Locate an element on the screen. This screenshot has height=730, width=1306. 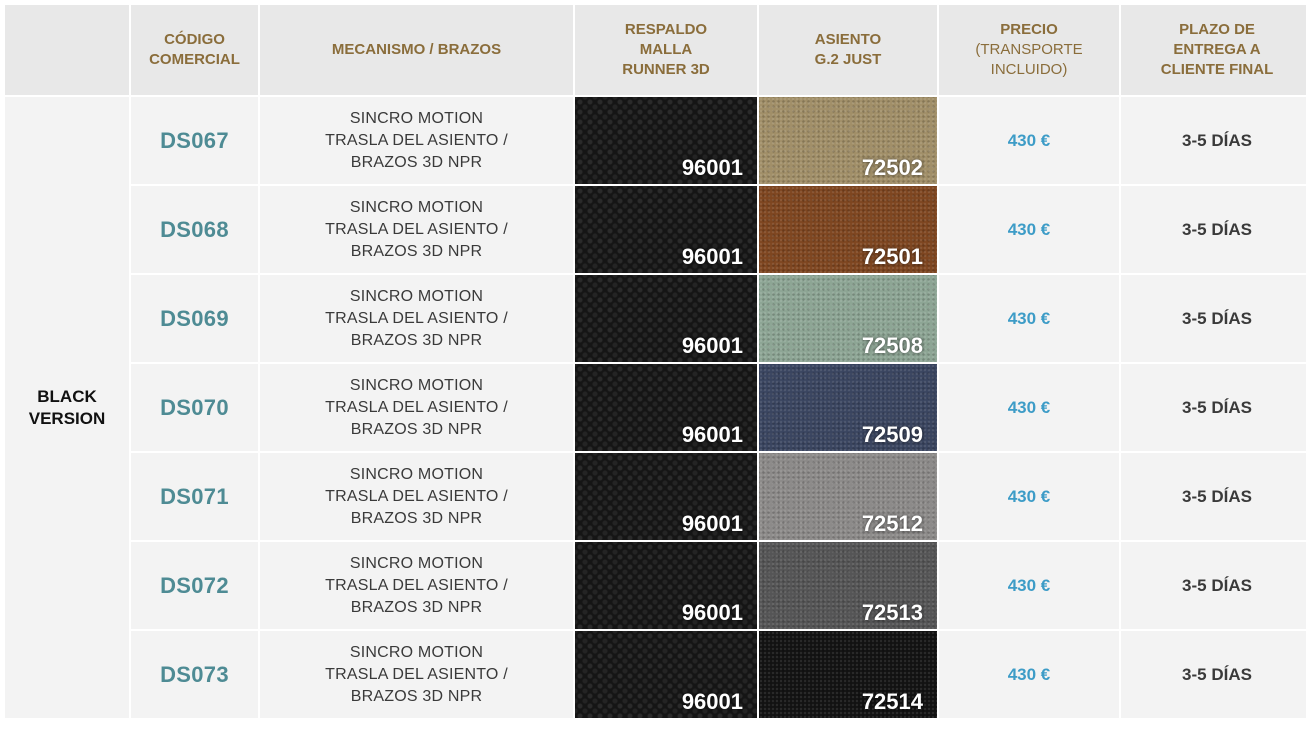
product-code: DS072 is located at coordinates (194, 585).